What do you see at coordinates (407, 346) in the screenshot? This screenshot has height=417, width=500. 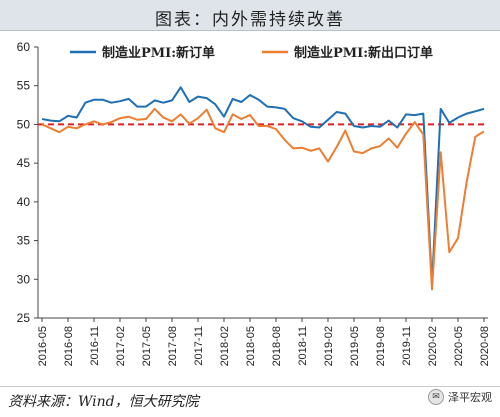 I see `x-tick-label: 2019-11` at bounding box center [407, 346].